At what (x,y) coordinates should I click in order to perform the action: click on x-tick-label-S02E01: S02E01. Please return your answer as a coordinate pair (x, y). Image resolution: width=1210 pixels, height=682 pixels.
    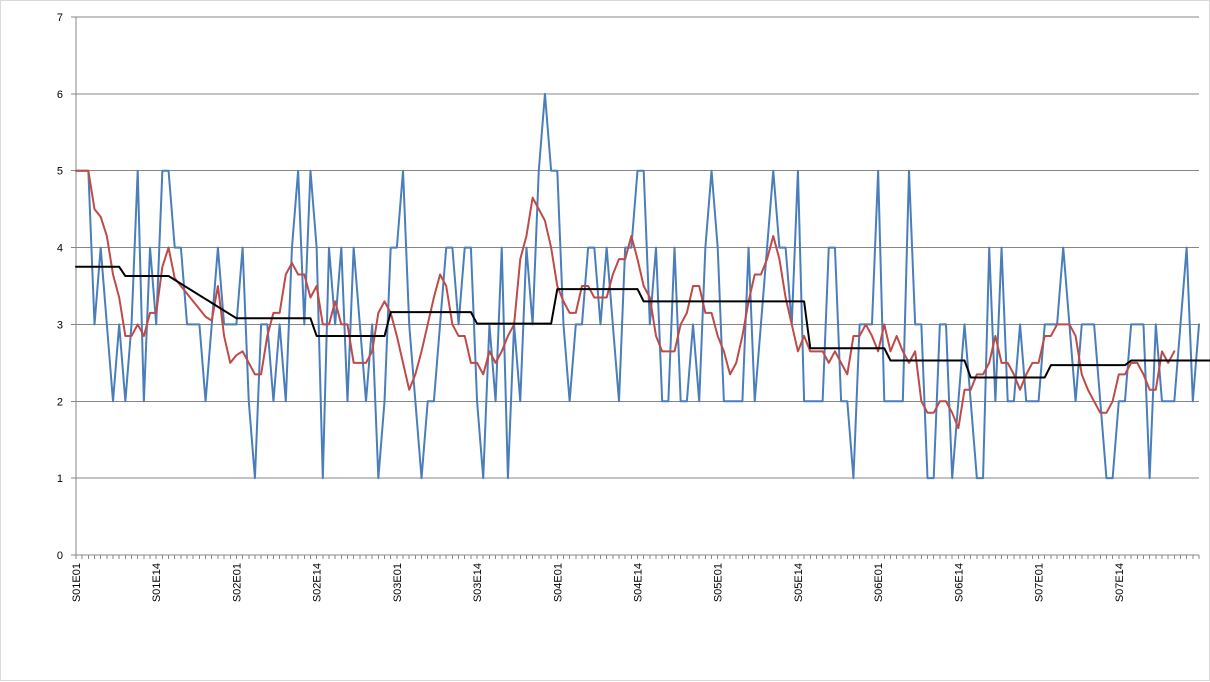
    Looking at the image, I should click on (237, 582).